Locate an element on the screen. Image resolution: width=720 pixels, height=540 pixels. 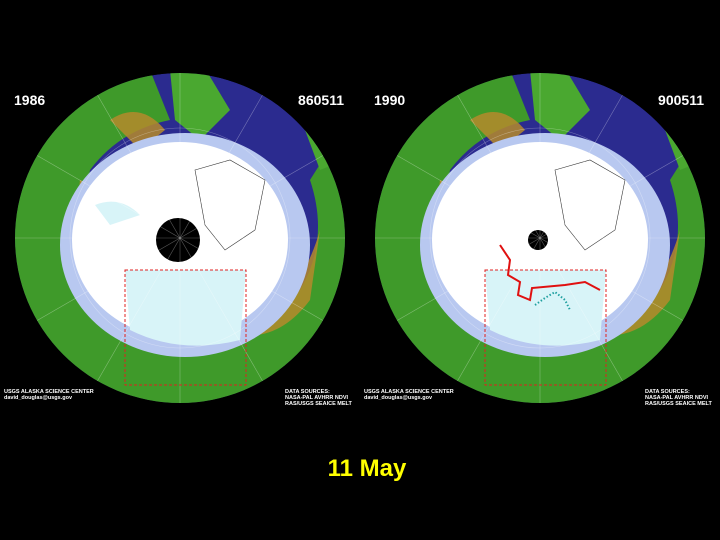
year-label: 1990 is located at coordinates (389, 100).